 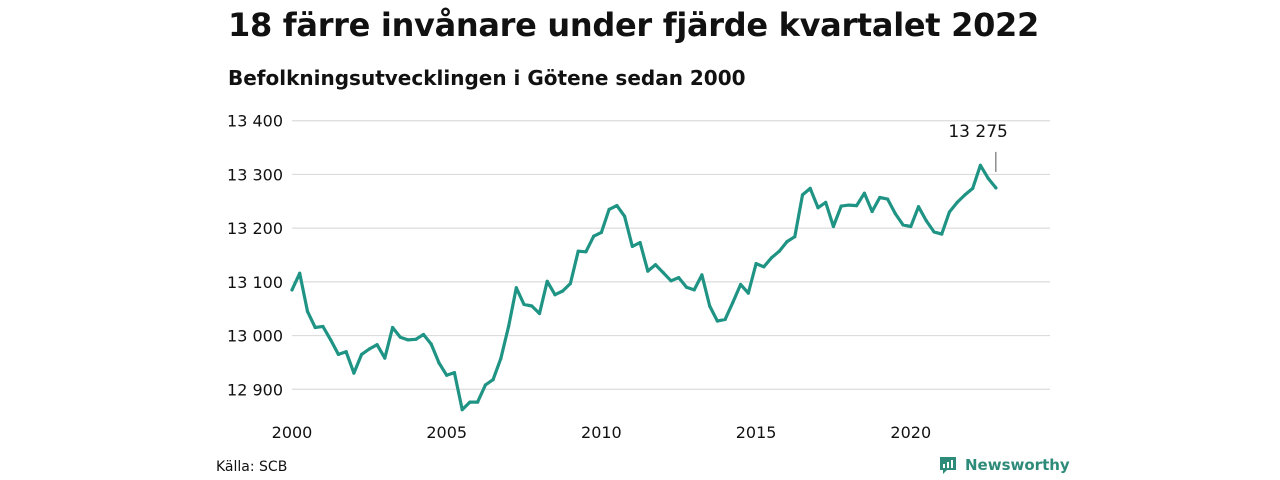 I want to click on brand-name: Newsworthy, so click(x=1017, y=465).